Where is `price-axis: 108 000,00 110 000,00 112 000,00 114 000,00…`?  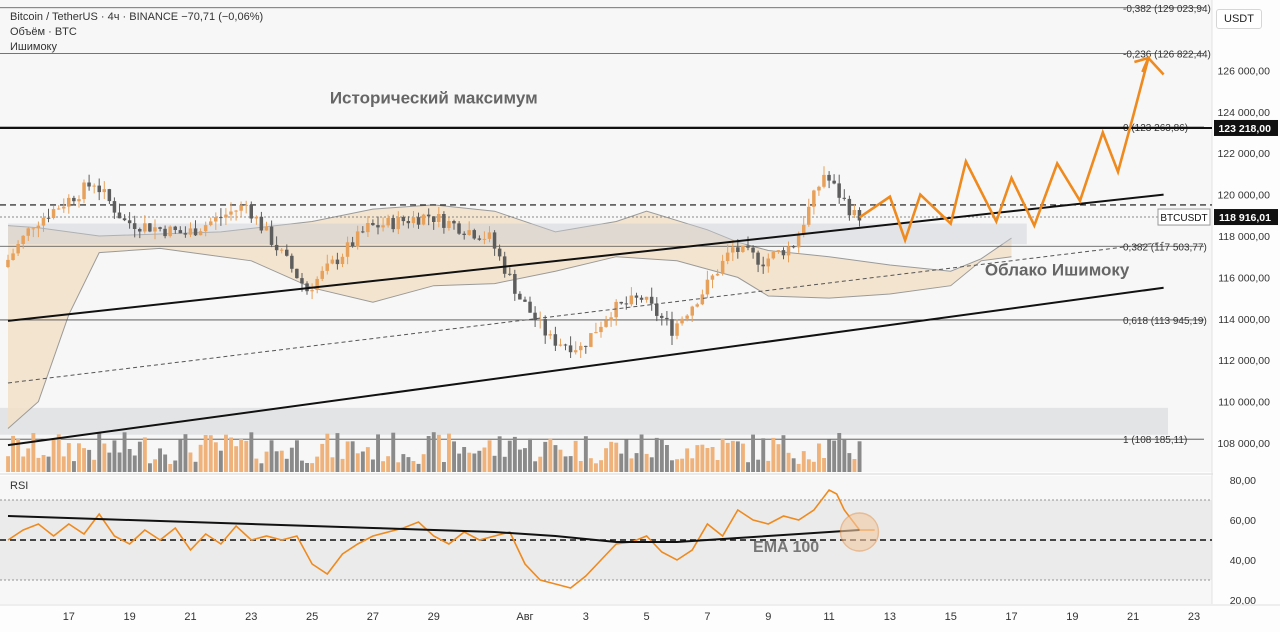
price-axis: 108 000,00 110 000,00 112 000,00 114 000,00… is located at coordinates (1218, 316).